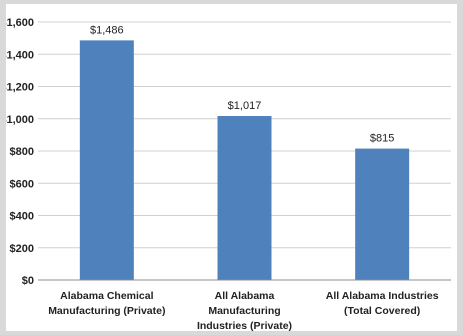 This screenshot has width=463, height=335. Describe the element at coordinates (245, 106) in the screenshot. I see `data-label: $1,017` at that location.